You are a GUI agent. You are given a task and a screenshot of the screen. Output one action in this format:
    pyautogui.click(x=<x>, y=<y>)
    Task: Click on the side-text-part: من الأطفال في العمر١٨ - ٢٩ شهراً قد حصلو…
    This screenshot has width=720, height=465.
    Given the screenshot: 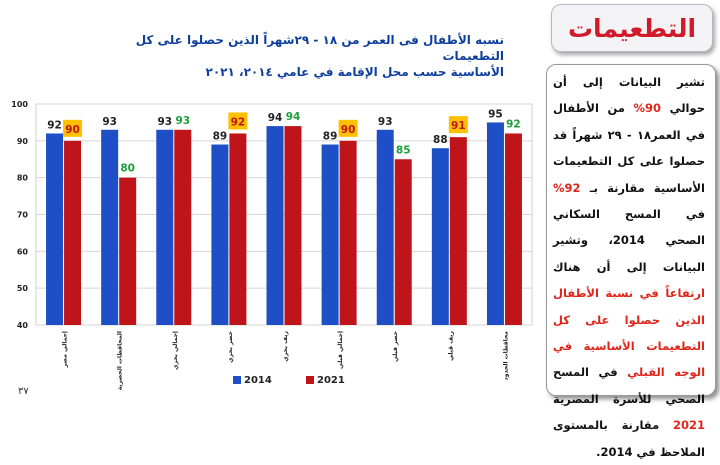 What is the action you would take?
    pyautogui.click(x=629, y=148)
    